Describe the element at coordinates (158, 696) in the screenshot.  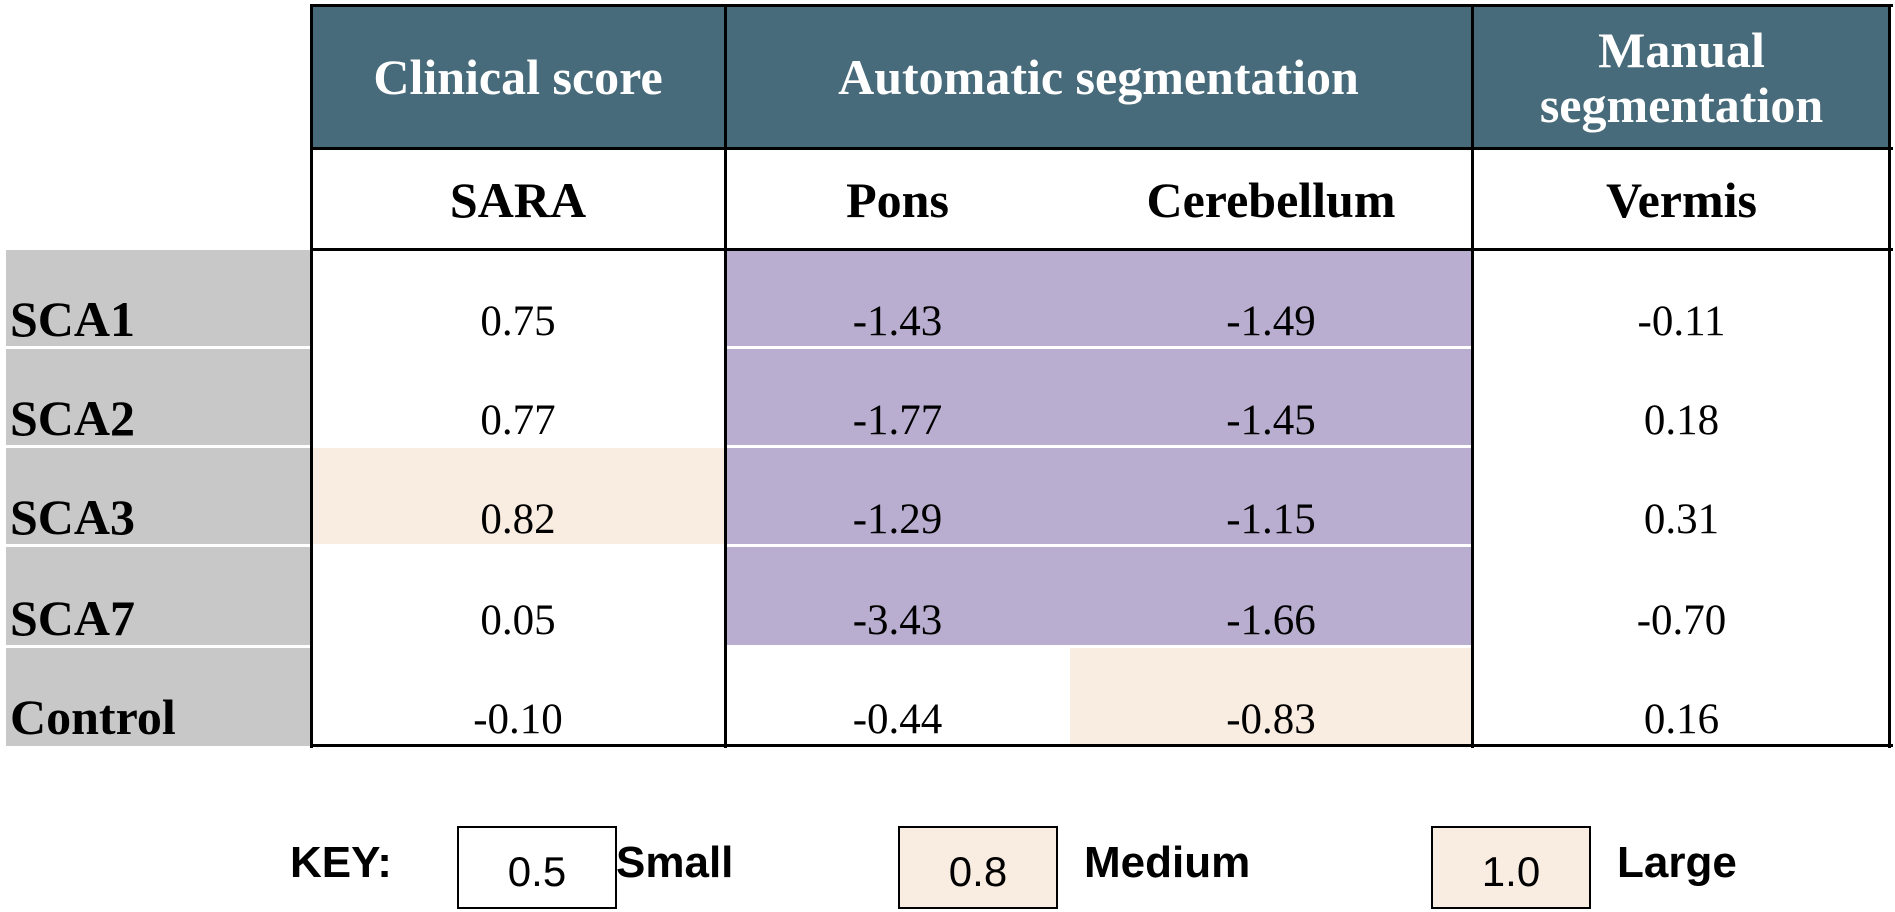
I see `row-label: Control` at that location.